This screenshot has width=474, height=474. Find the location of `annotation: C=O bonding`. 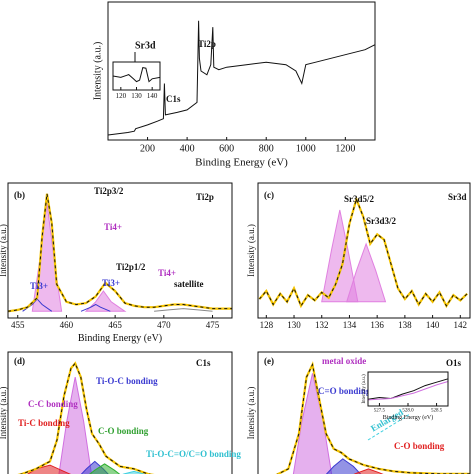

annotation: C=O bonding is located at coordinates (344, 391).